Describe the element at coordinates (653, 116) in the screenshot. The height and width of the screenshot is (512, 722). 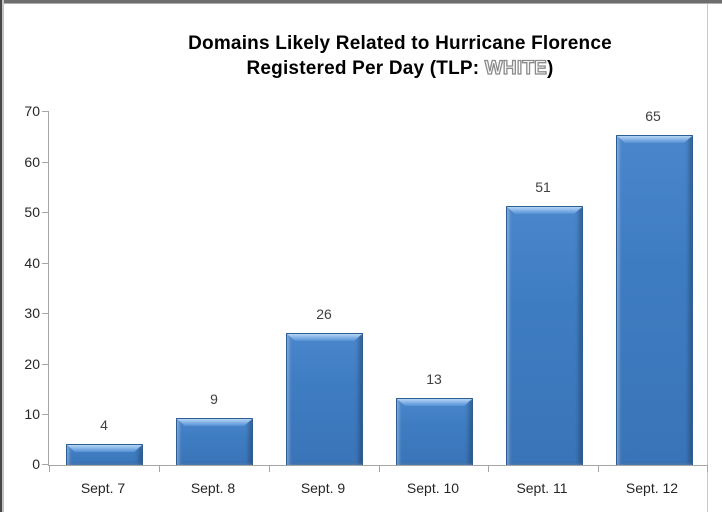
I see `bar-value-label: 65` at that location.